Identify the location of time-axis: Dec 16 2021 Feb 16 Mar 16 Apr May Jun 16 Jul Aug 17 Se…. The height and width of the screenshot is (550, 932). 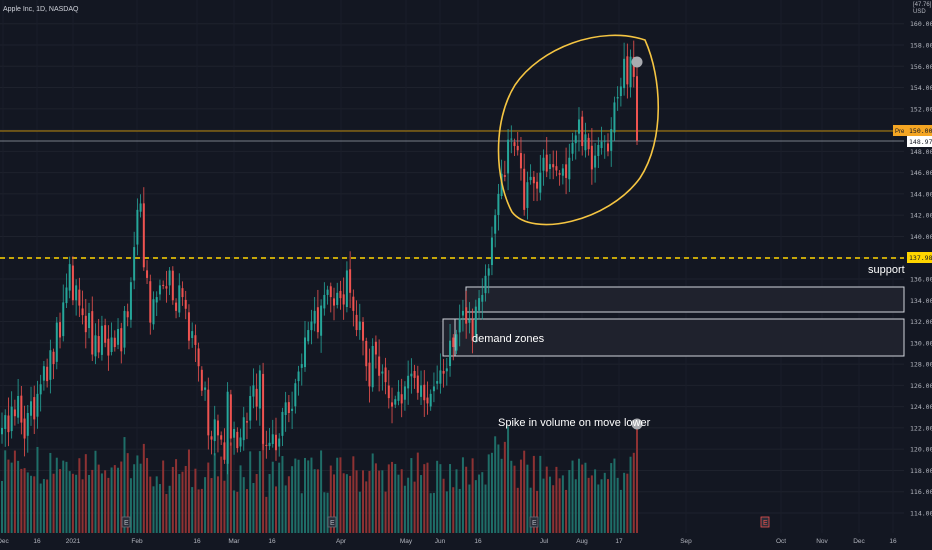
(448, 541).